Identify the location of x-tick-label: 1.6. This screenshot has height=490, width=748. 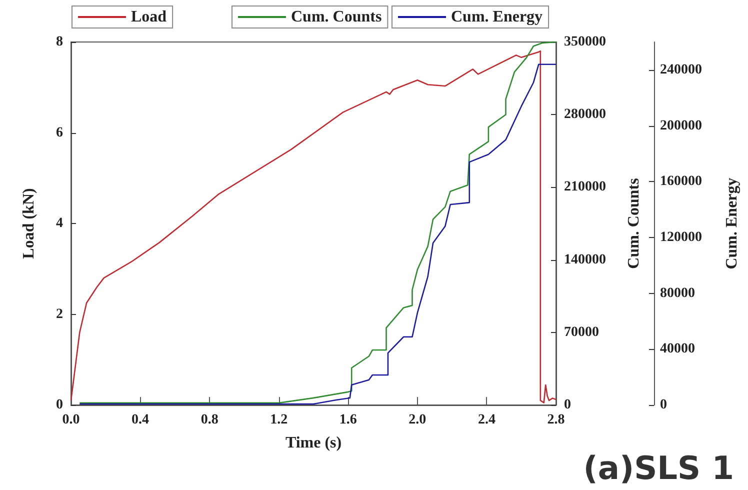
(348, 420).